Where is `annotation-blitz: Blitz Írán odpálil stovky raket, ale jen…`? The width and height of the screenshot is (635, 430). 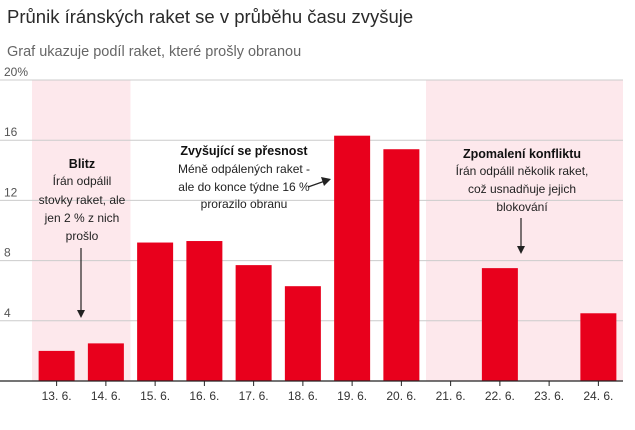
annotation-blitz: Blitz Írán odpálil stovky raket, ale jen… is located at coordinates (82, 237).